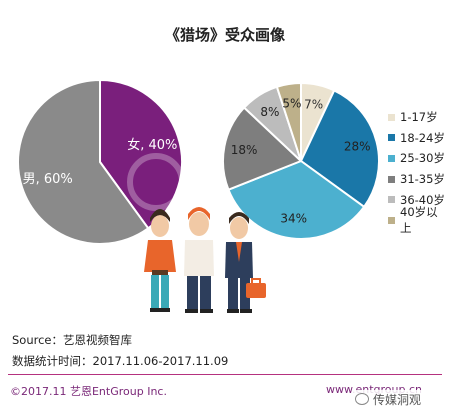  I want to click on gender-pie: 女, 40% 男, 60%, so click(100, 161).